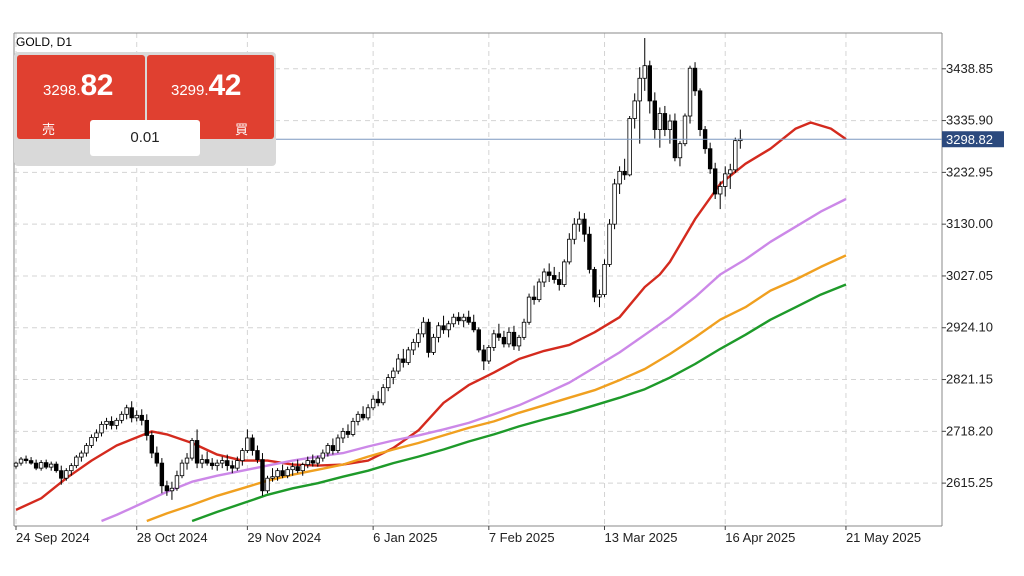 The image size is (1024, 576). I want to click on sell-price-big: 82, so click(97, 85).